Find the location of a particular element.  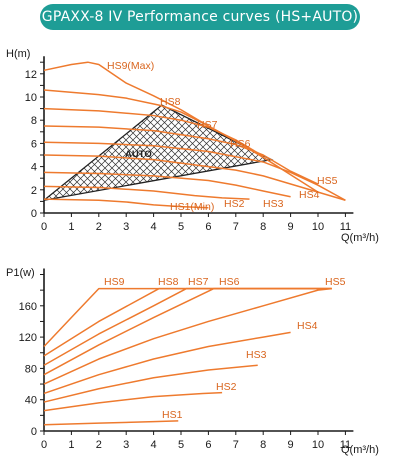

y-tick-label: 160 is located at coordinates (28, 307).